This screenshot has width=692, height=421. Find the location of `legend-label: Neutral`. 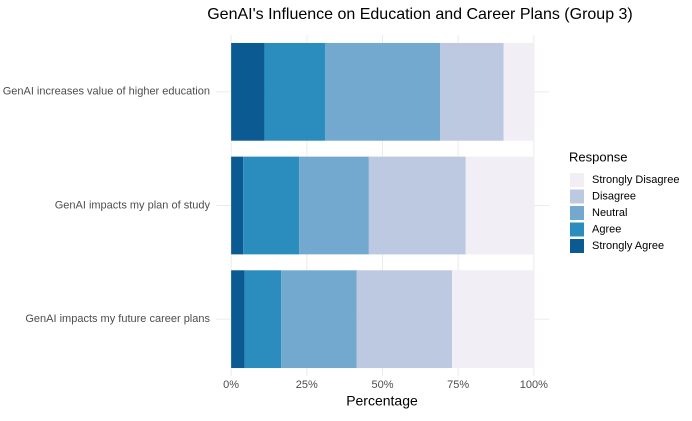

legend-label: Neutral is located at coordinates (609, 213).